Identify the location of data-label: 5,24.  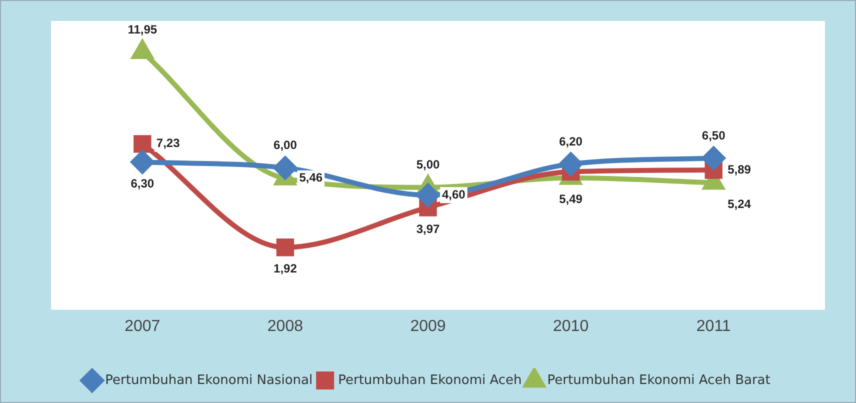
(740, 204).